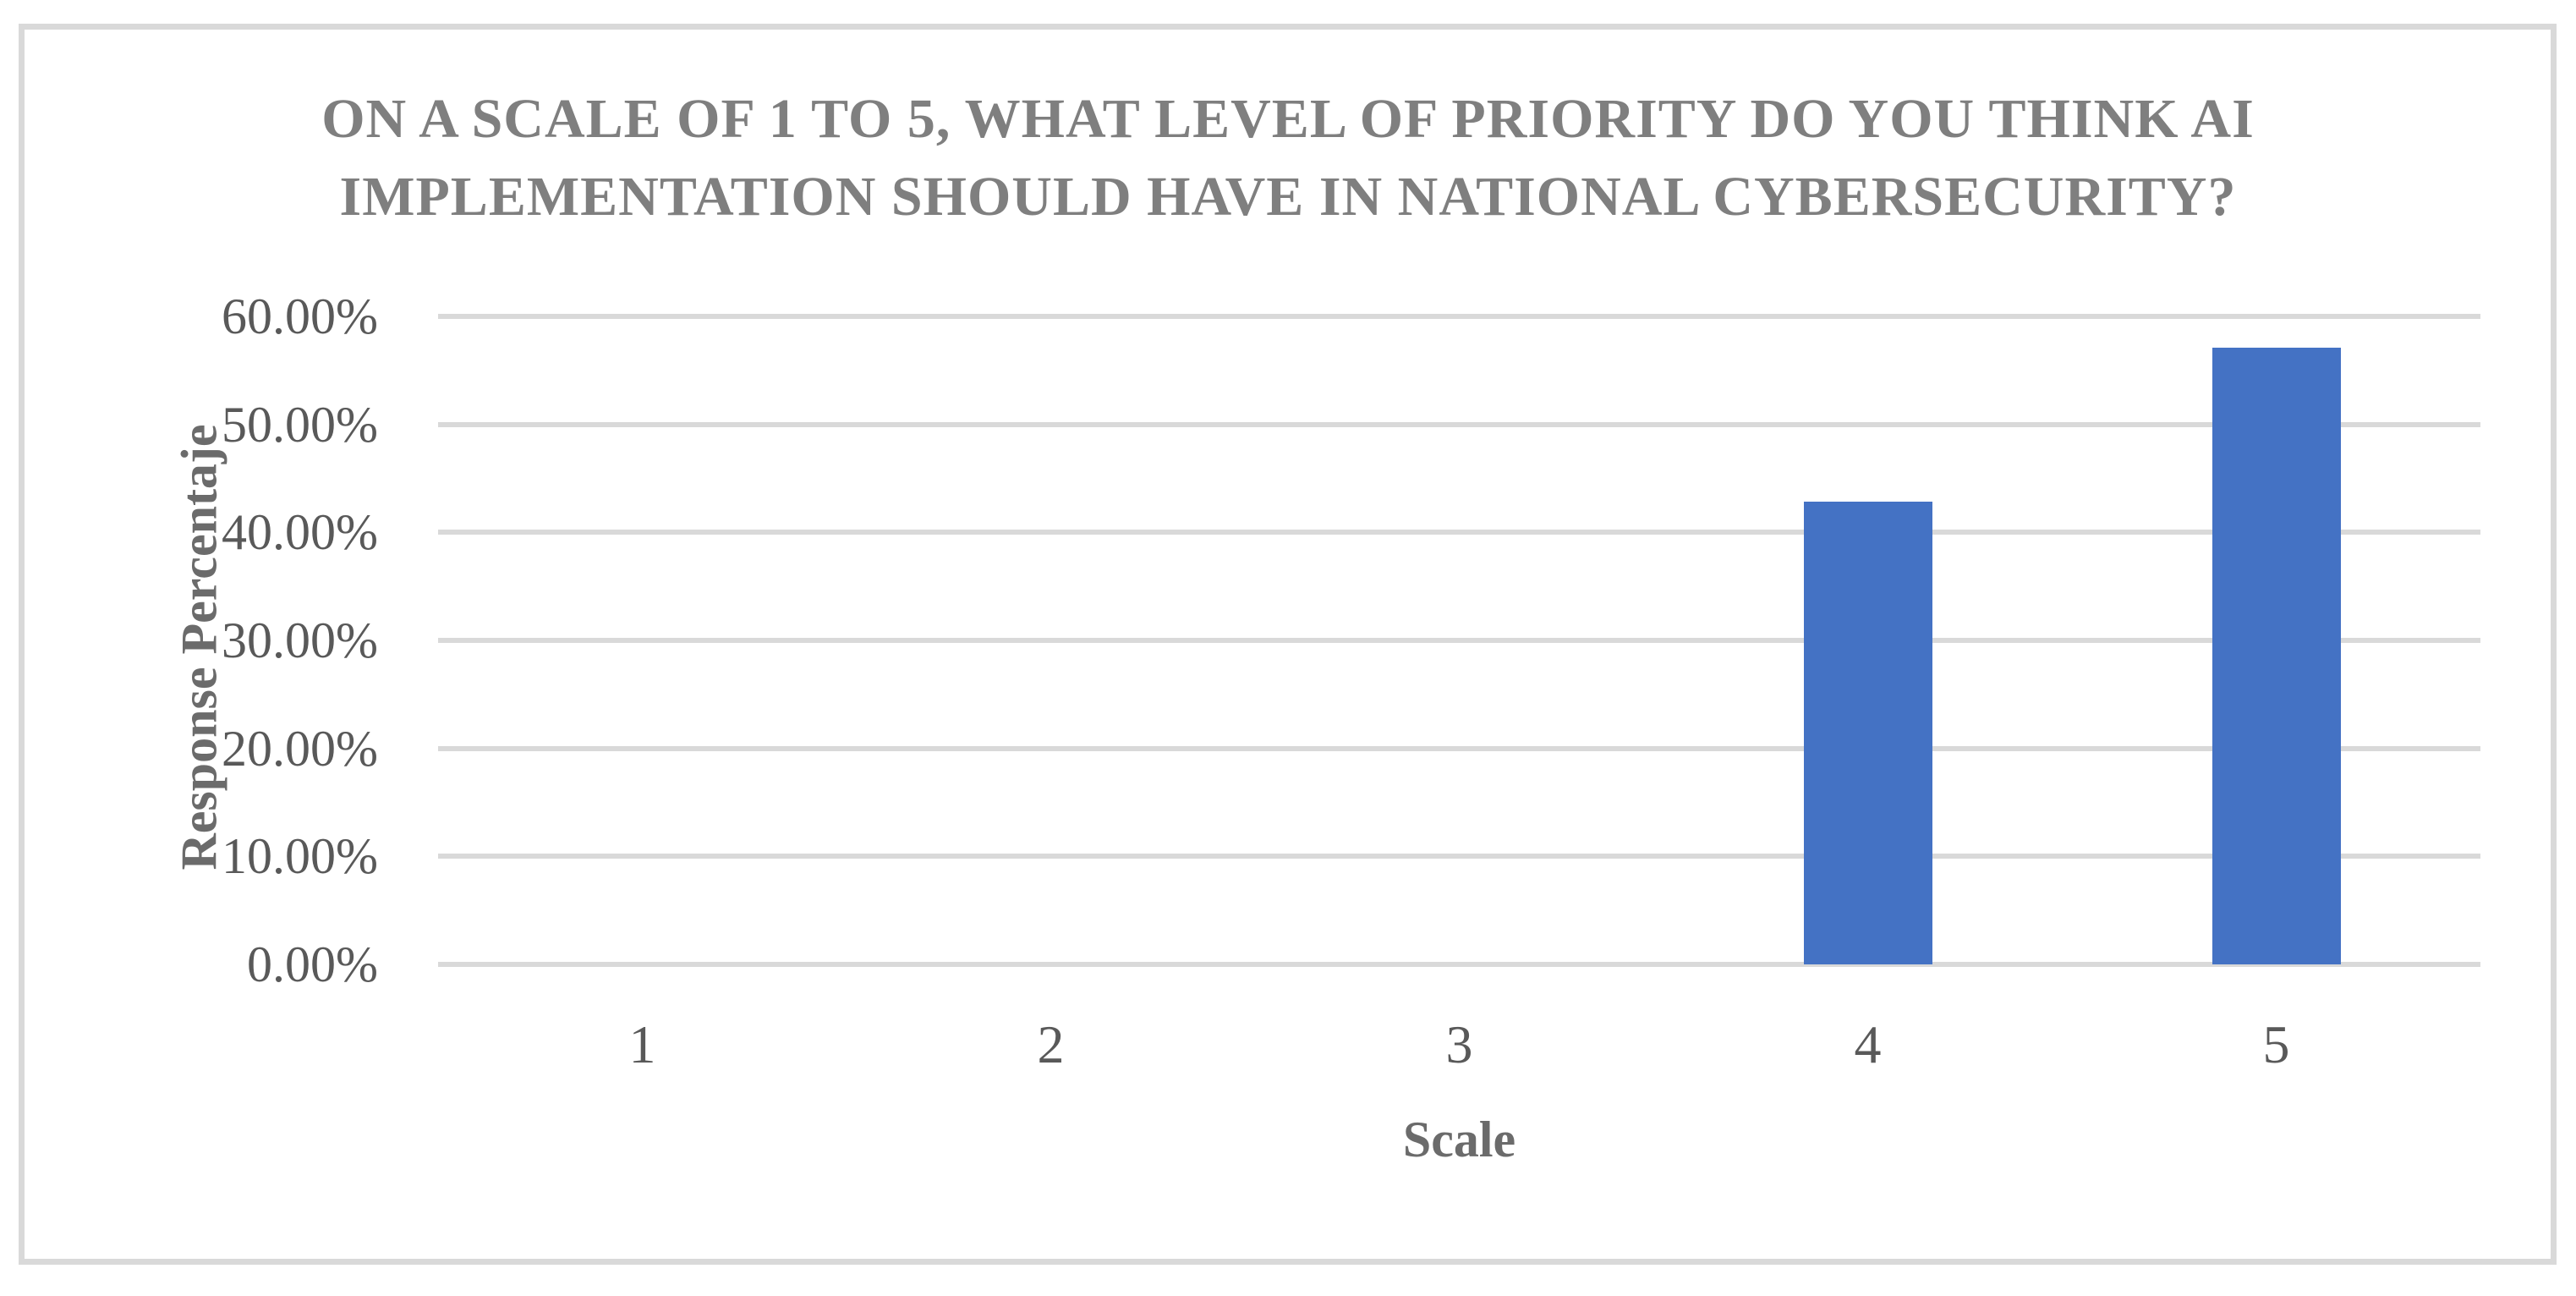 Image resolution: width=2576 pixels, height=1296 pixels. I want to click on y-tick-label: 60.00%, so click(300, 316).